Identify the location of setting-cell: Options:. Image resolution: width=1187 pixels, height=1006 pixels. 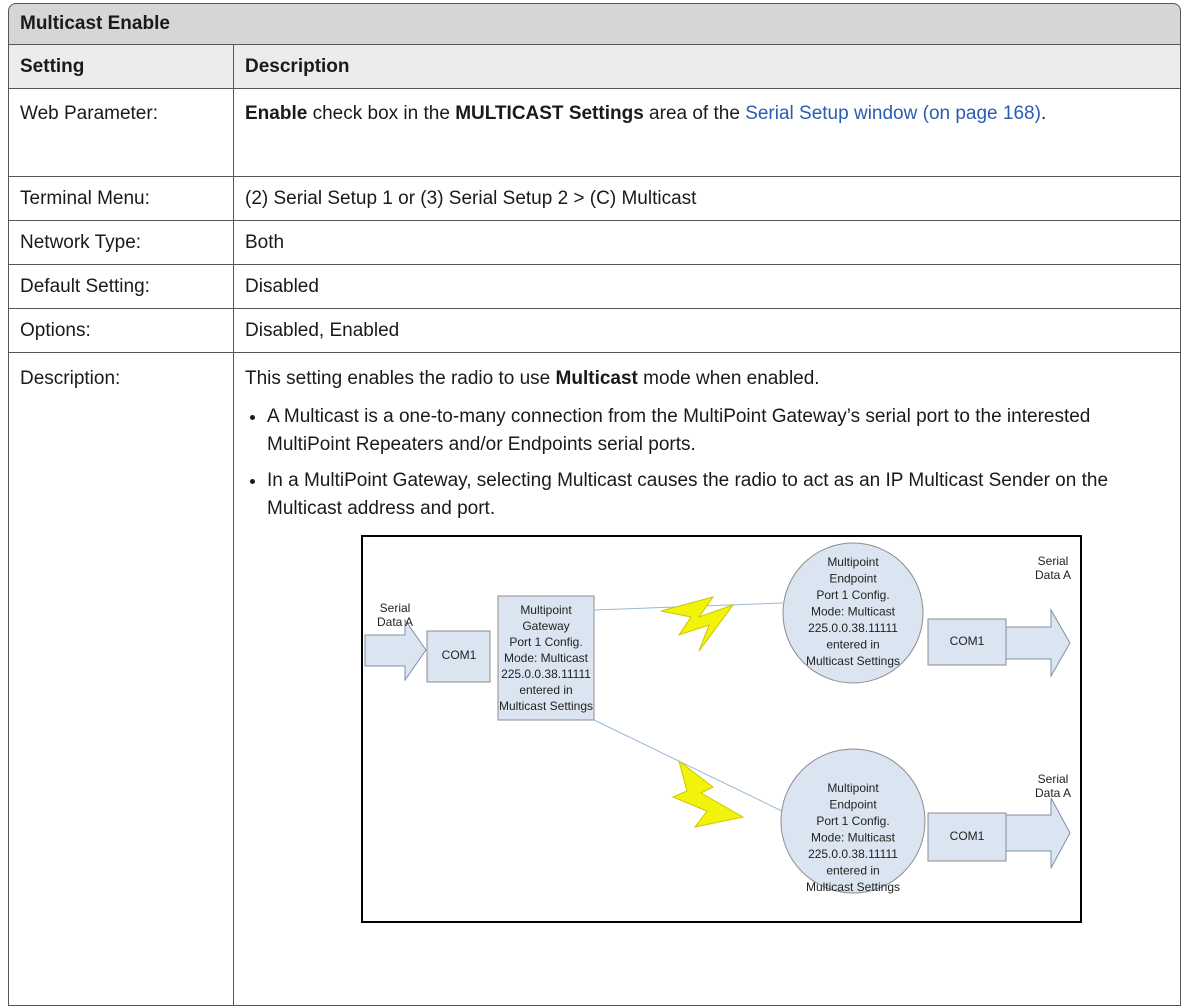
(121, 331).